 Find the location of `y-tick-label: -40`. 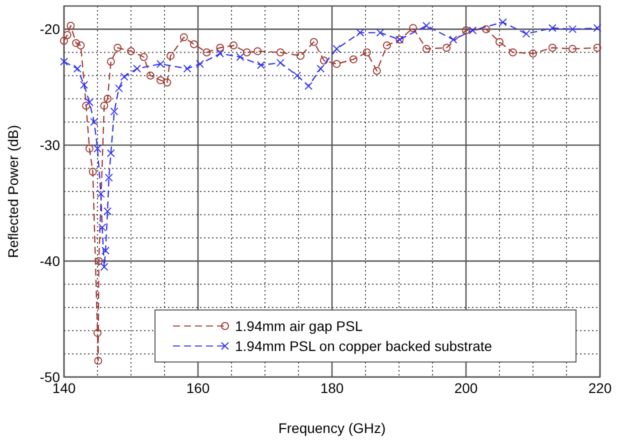

y-tick-label: -40 is located at coordinates (50, 261).